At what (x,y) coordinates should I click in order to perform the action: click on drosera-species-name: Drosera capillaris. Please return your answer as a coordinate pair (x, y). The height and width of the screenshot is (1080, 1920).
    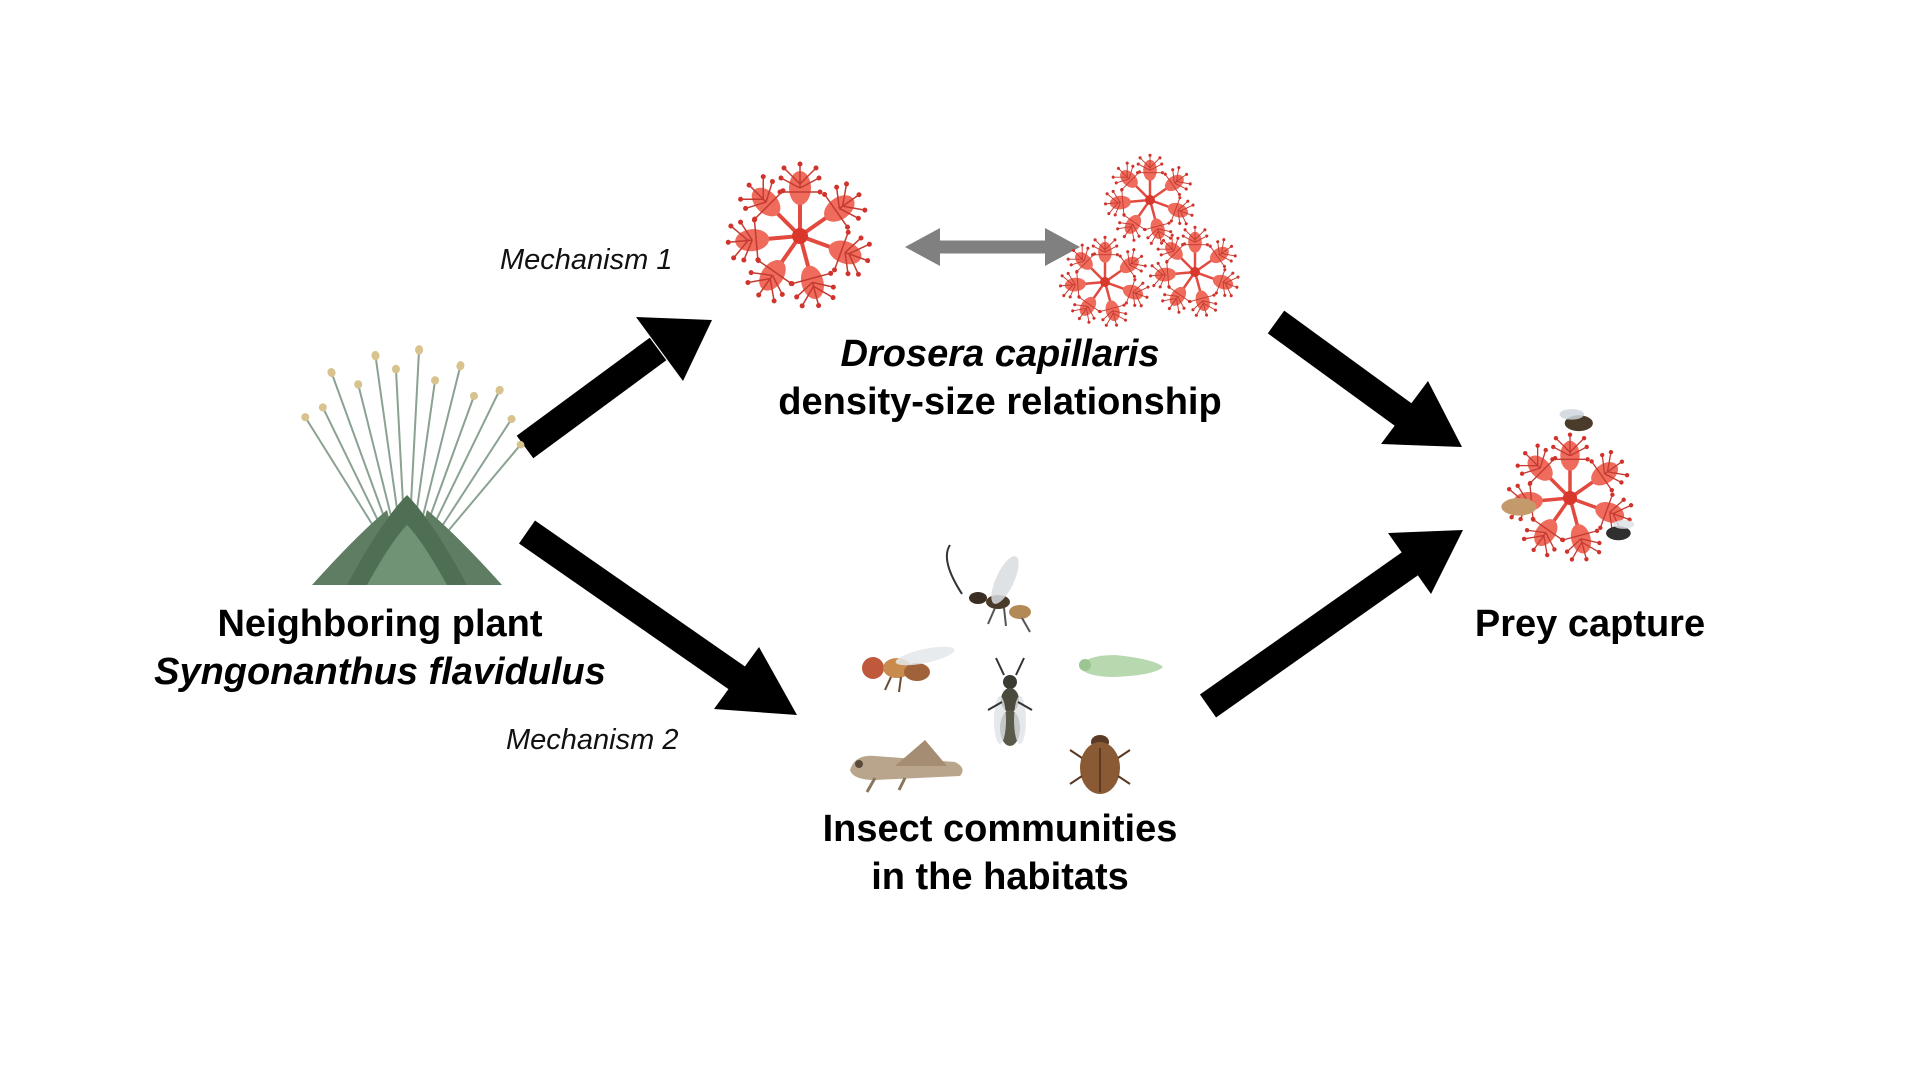
    Looking at the image, I should click on (1000, 354).